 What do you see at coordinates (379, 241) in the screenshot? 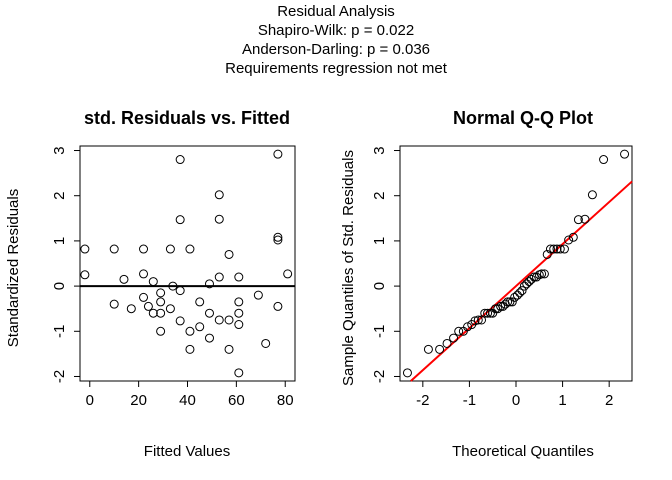
I see `qq-y-tick-label: 1` at bounding box center [379, 241].